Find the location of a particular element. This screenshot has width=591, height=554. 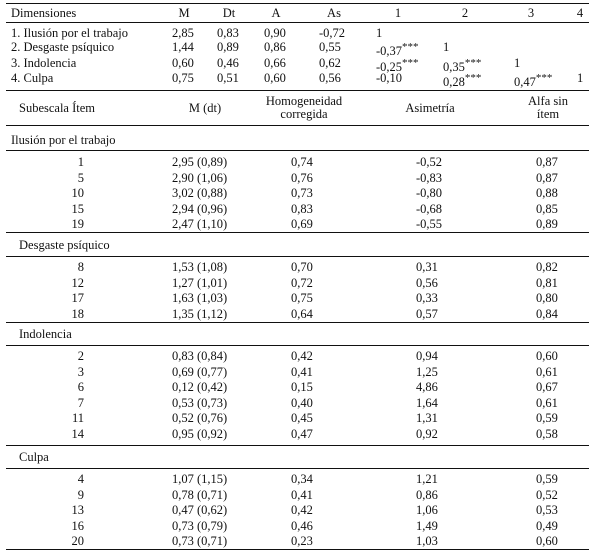

cell-alpha: 0,89 is located at coordinates (547, 224).